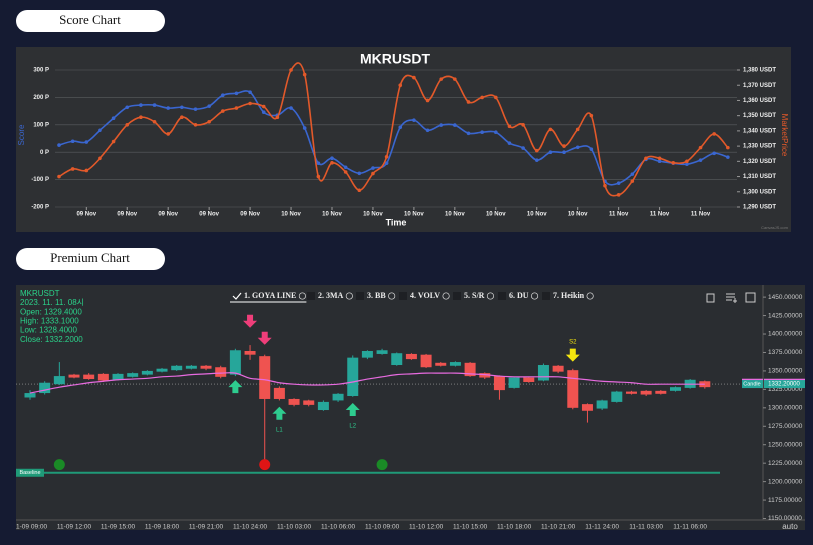 The height and width of the screenshot is (545, 813). I want to click on y2-tick-label: 1,310 USDT, so click(759, 177).